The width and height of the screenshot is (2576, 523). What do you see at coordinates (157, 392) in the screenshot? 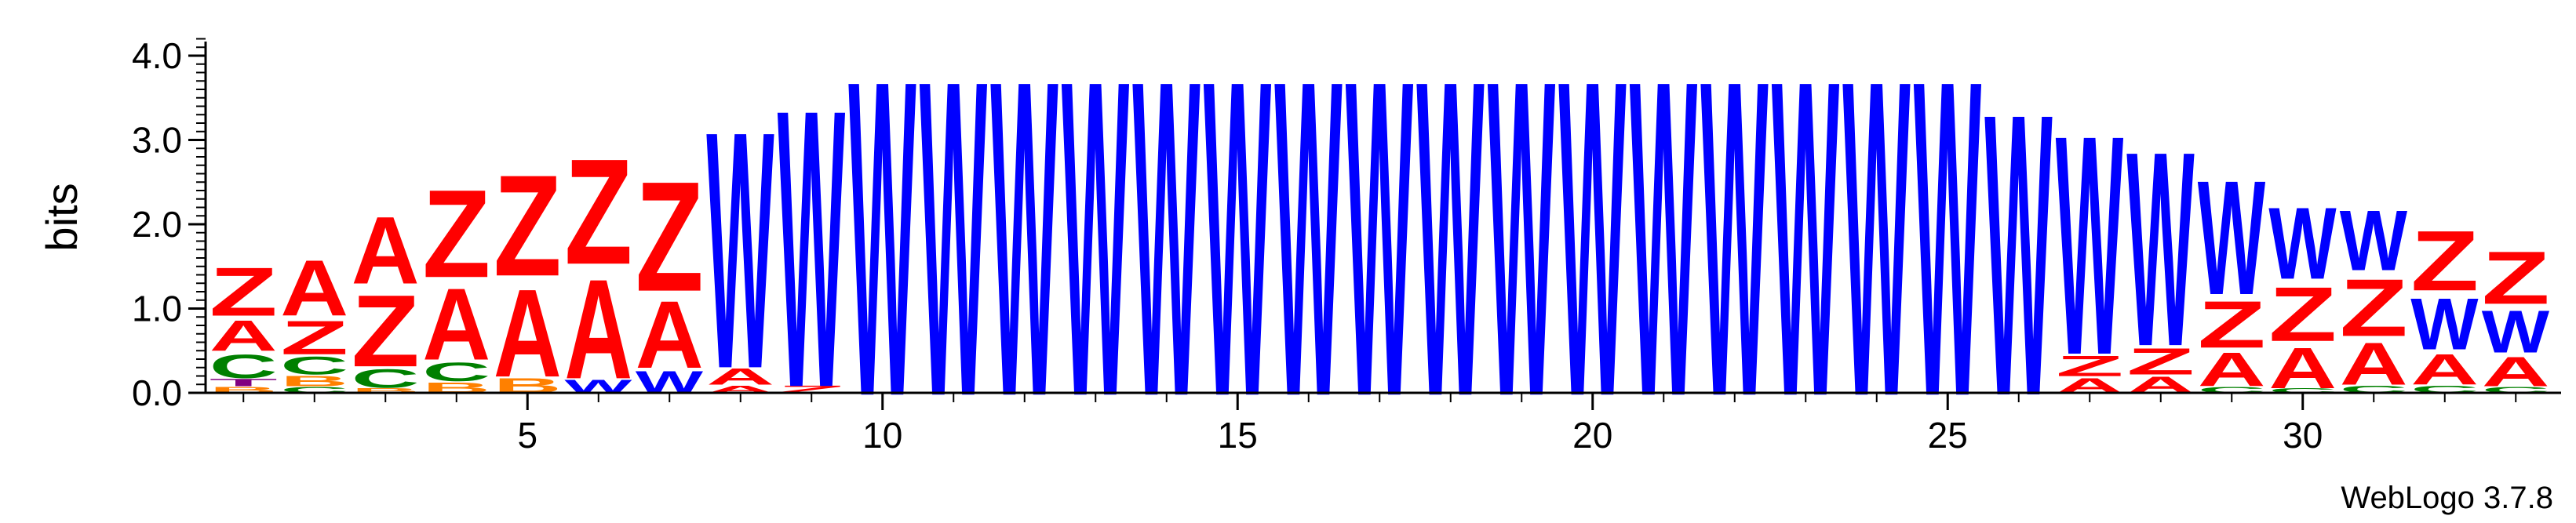
I see `y-tick-label: 0.0` at bounding box center [157, 392].